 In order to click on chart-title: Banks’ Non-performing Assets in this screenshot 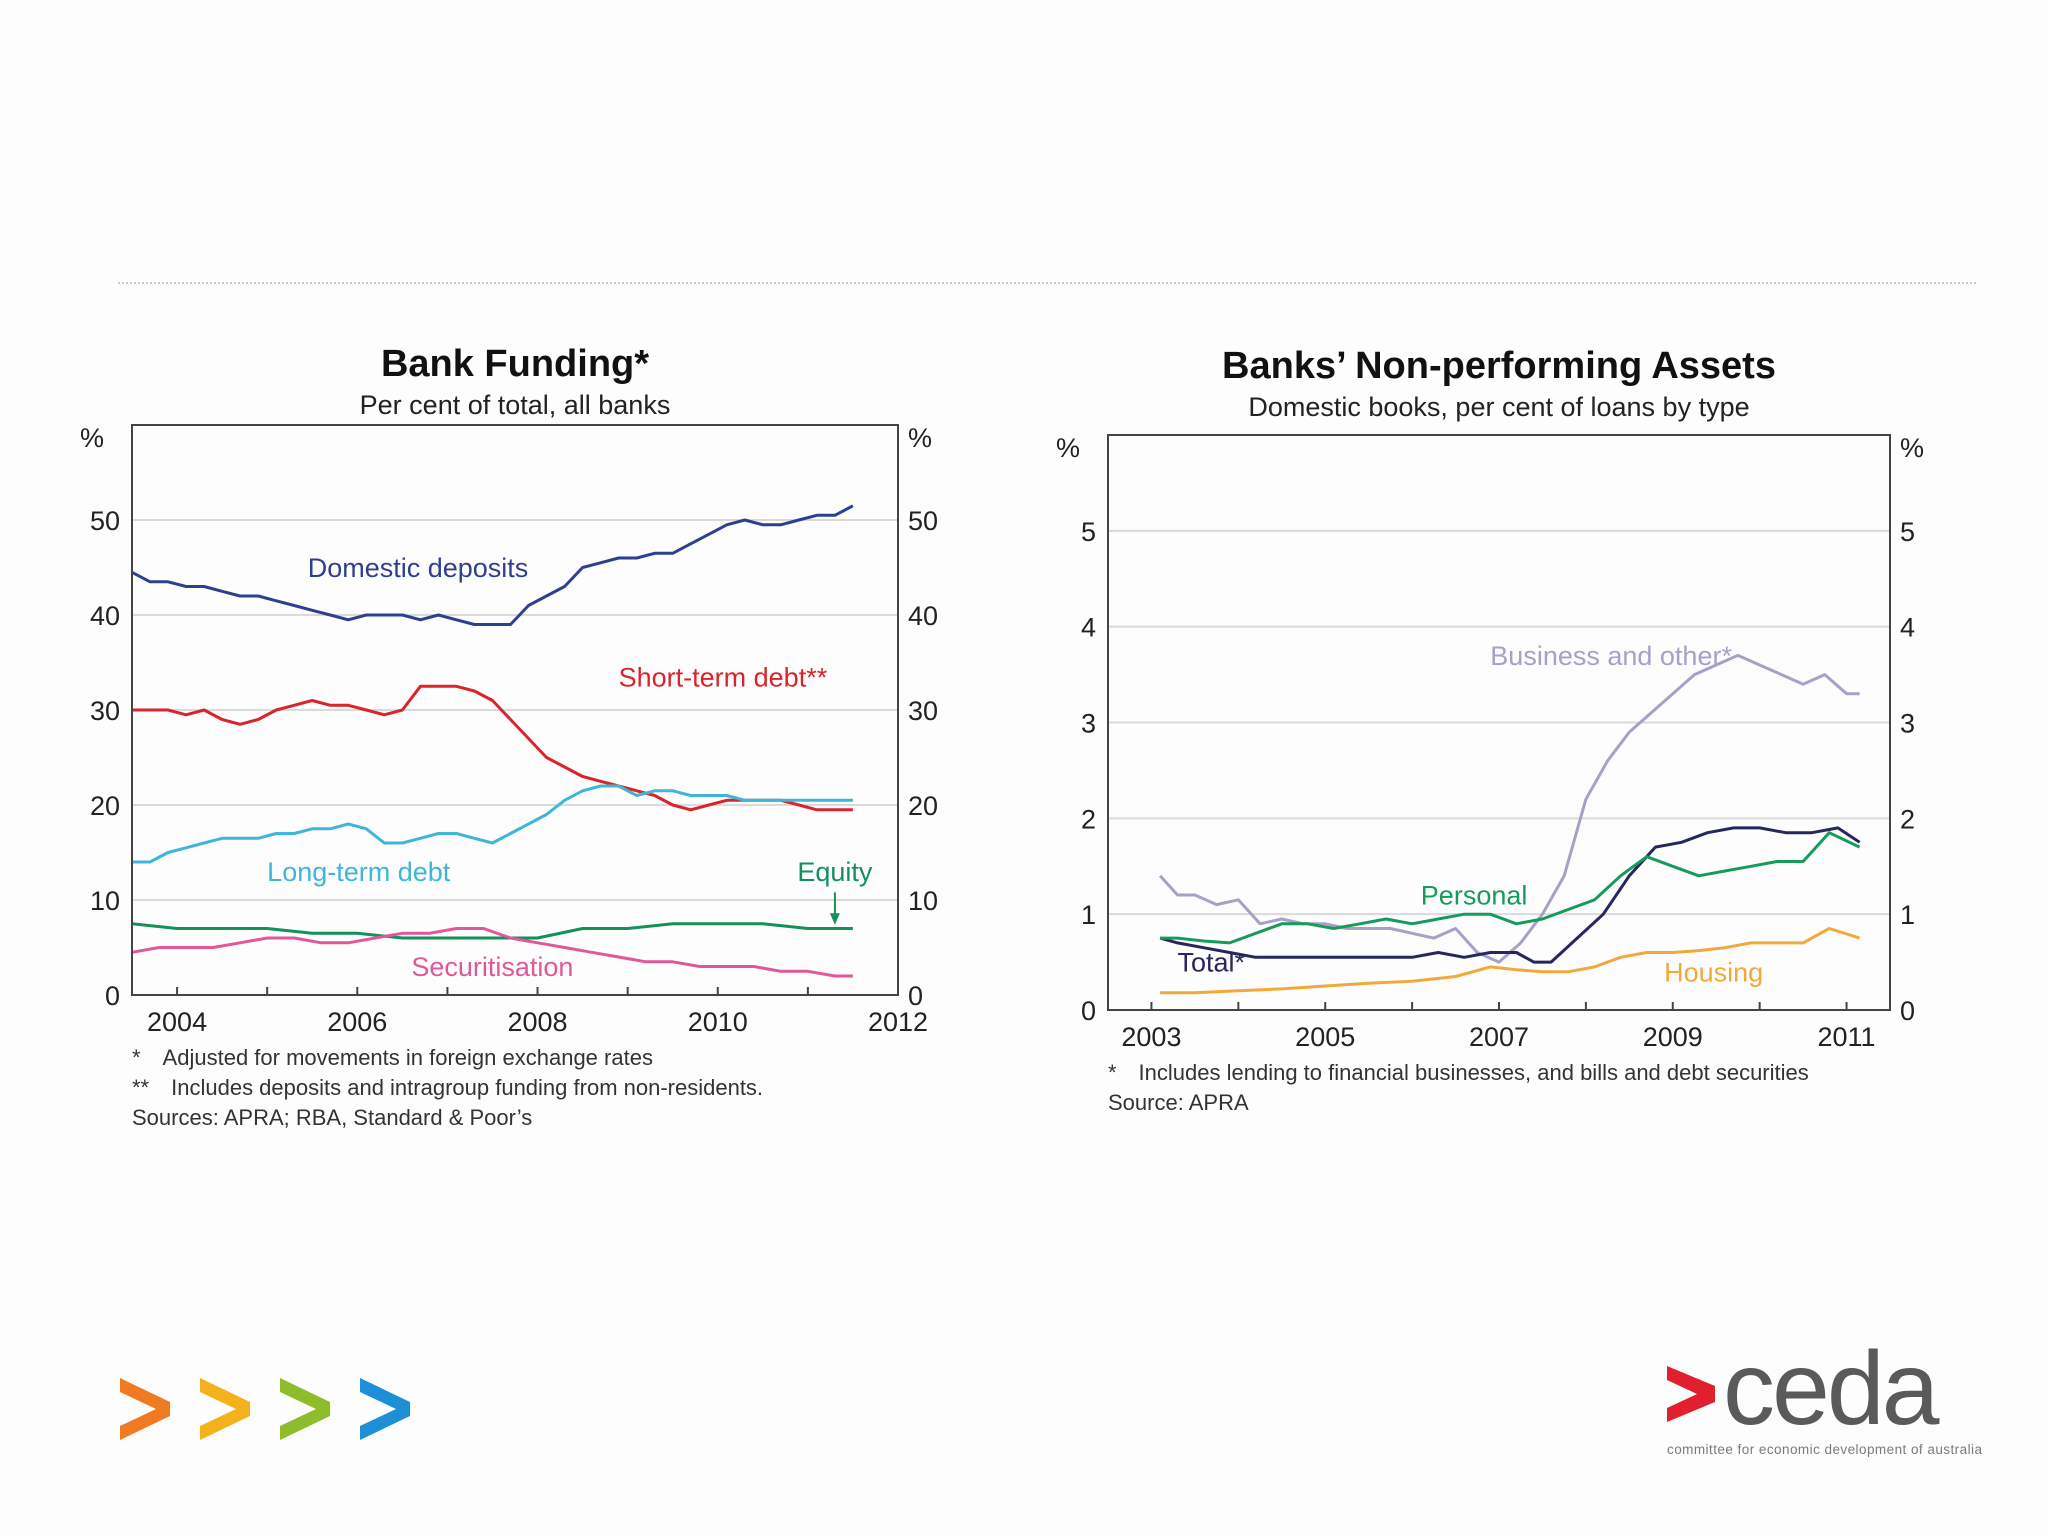, I will do `click(1499, 366)`.